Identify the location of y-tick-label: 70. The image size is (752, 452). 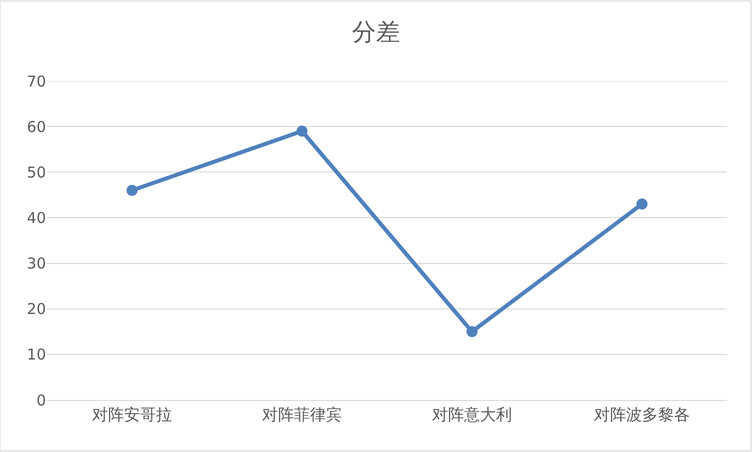
(36, 81).